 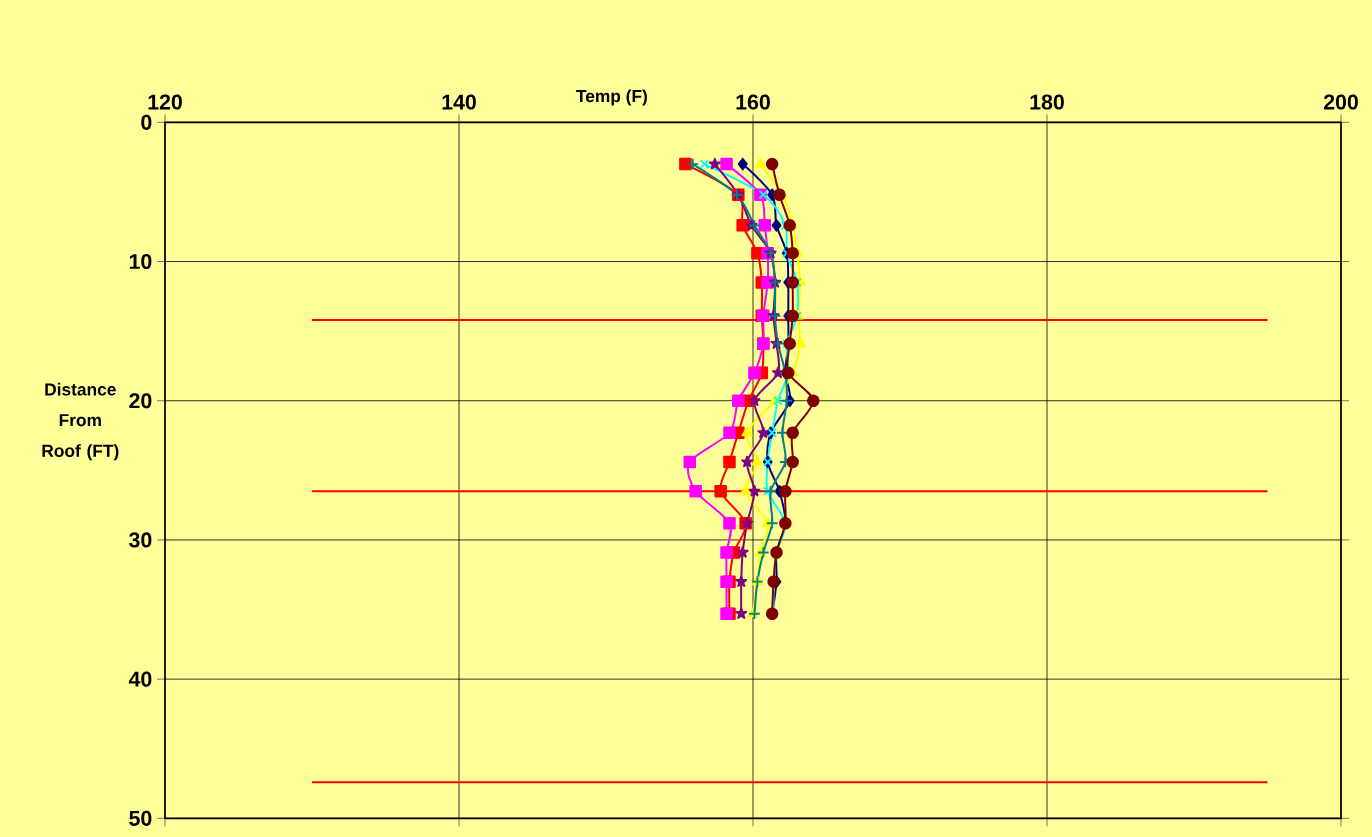 What do you see at coordinates (1047, 102) in the screenshot?
I see `x-tick-label: 180` at bounding box center [1047, 102].